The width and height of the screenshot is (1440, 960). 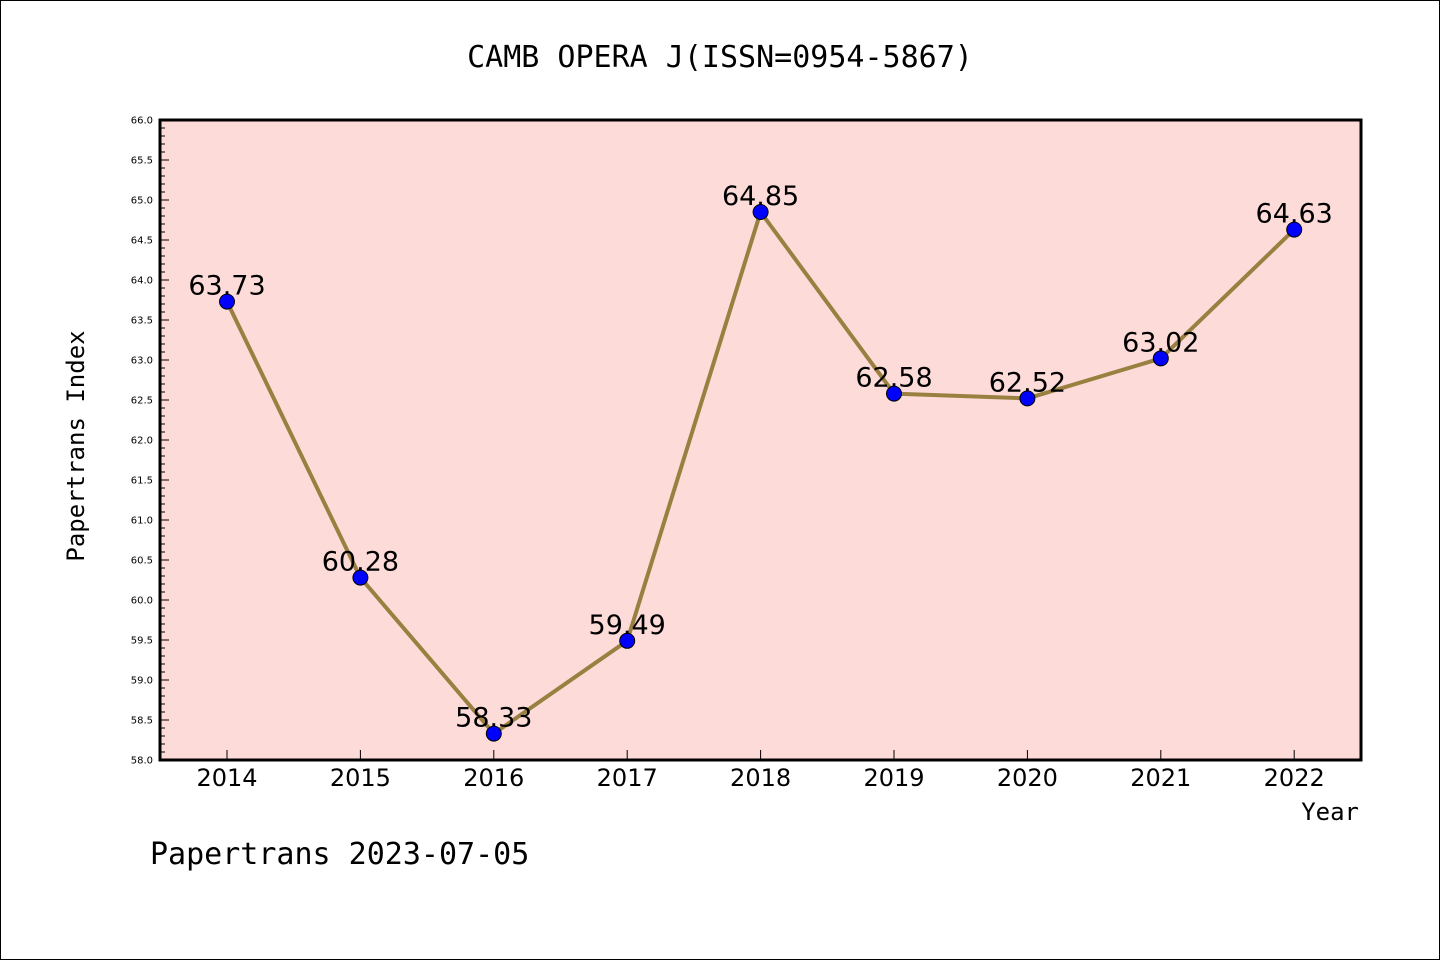 What do you see at coordinates (1294, 778) in the screenshot?
I see `x-tick-label: 2022` at bounding box center [1294, 778].